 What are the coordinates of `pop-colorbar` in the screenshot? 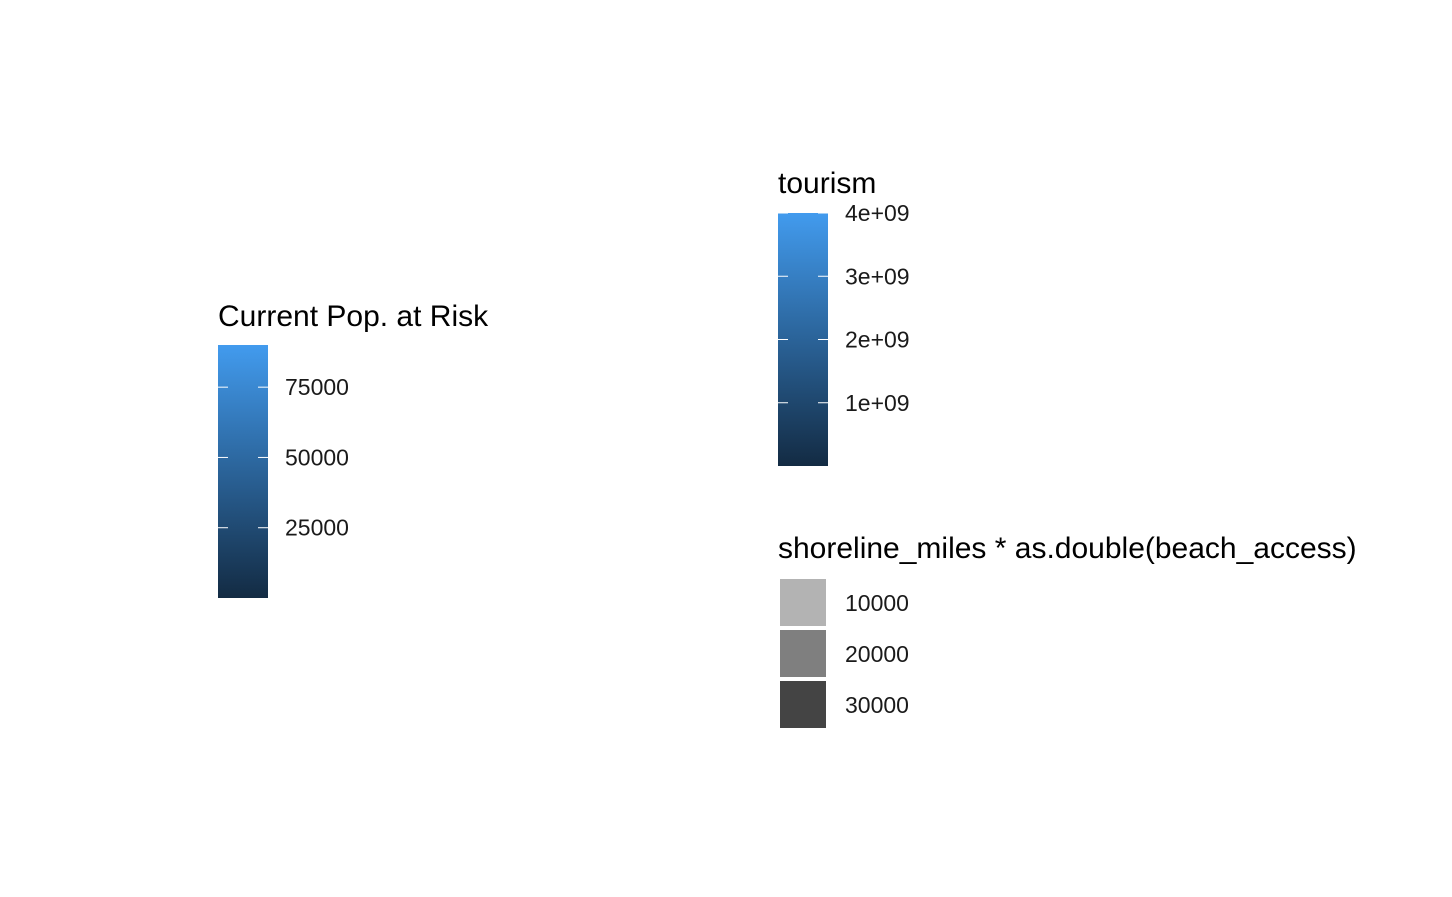 It's located at (243, 471).